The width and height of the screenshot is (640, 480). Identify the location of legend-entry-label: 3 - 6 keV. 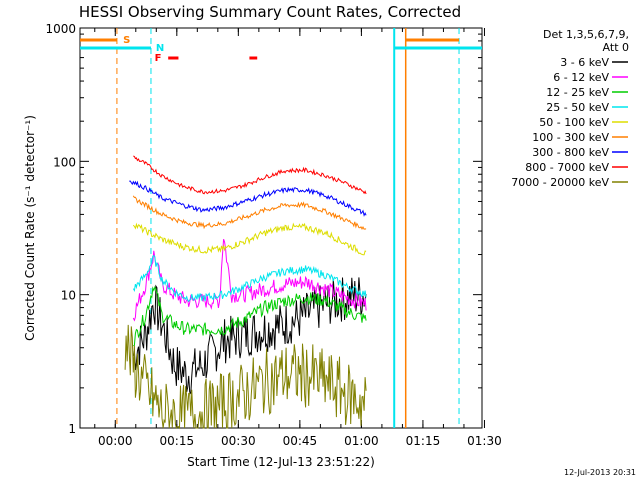
(584, 62).